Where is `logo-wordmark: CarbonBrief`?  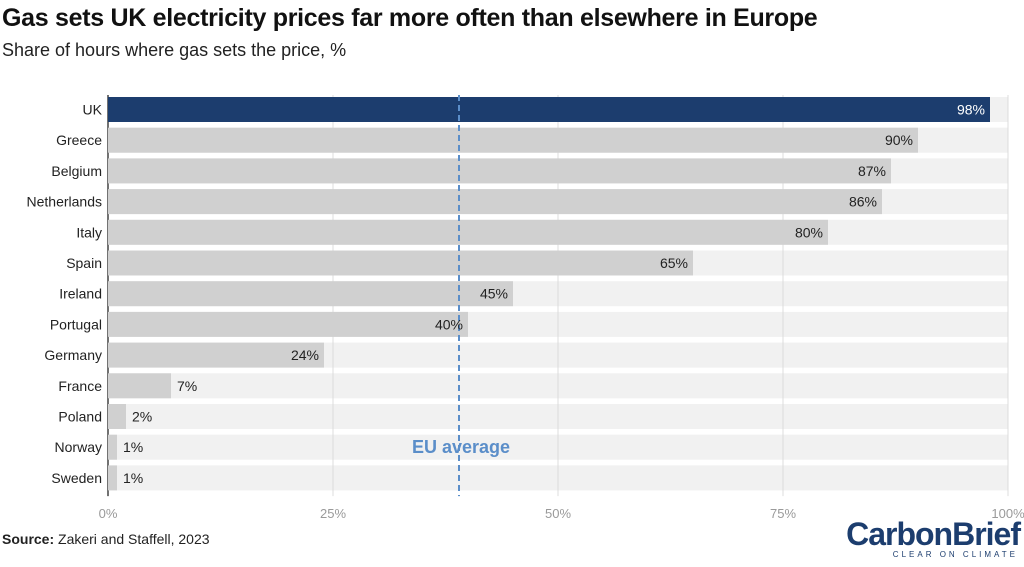 logo-wordmark: CarbonBrief is located at coordinates (933, 534).